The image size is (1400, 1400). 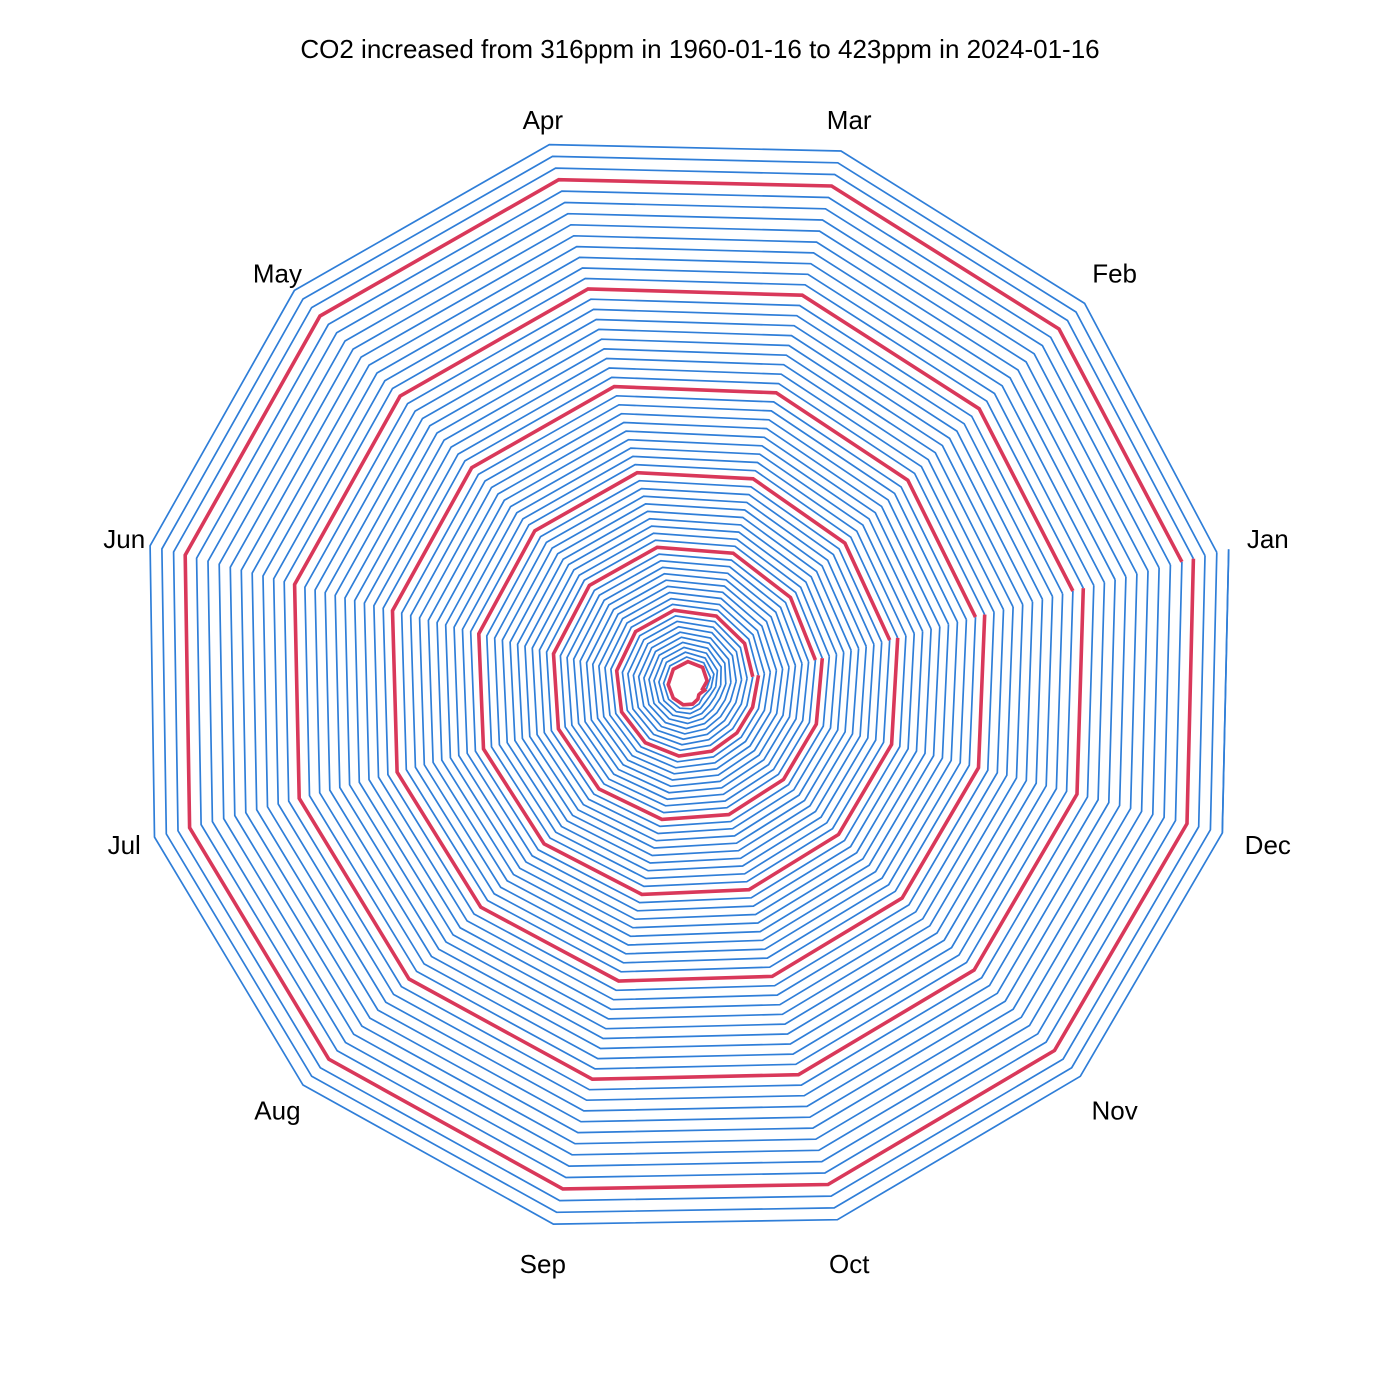 I want to click on series-year-1977, so click(x=687, y=683).